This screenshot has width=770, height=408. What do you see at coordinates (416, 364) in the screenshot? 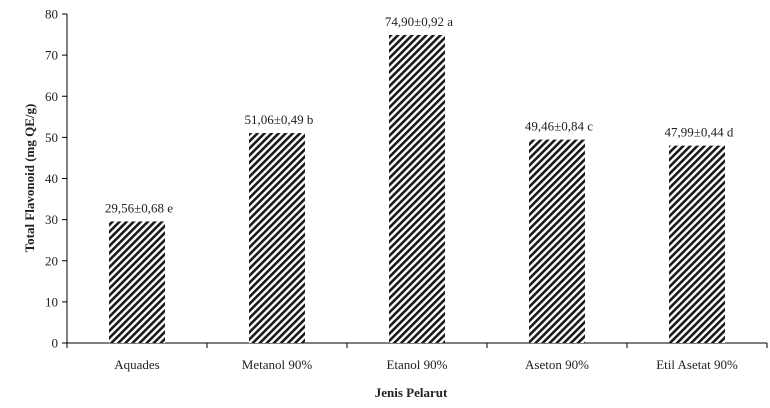
I see `x-tick-label: Etanol 90%` at bounding box center [416, 364].